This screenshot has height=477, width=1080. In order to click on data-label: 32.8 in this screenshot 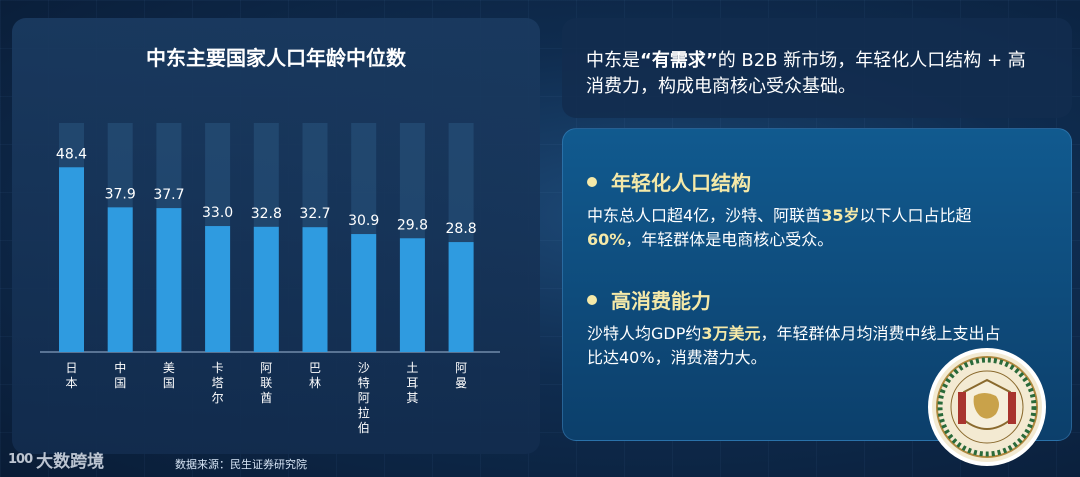, I will do `click(266, 214)`.